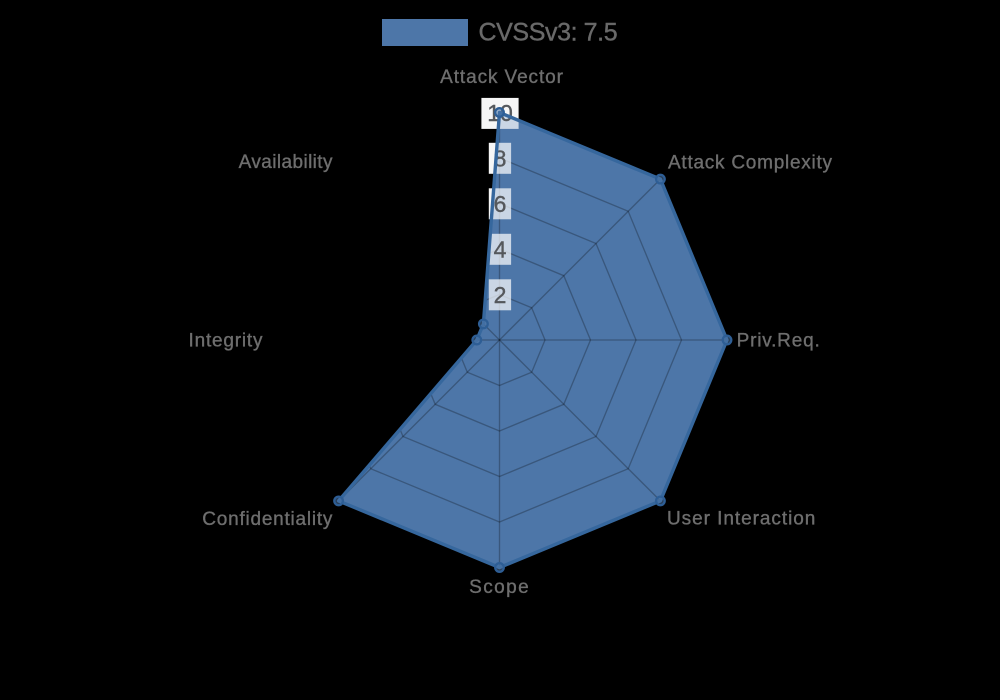 Image resolution: width=1000 pixels, height=700 pixels. Describe the element at coordinates (499, 587) in the screenshot. I see `svg-text: Scope` at that location.